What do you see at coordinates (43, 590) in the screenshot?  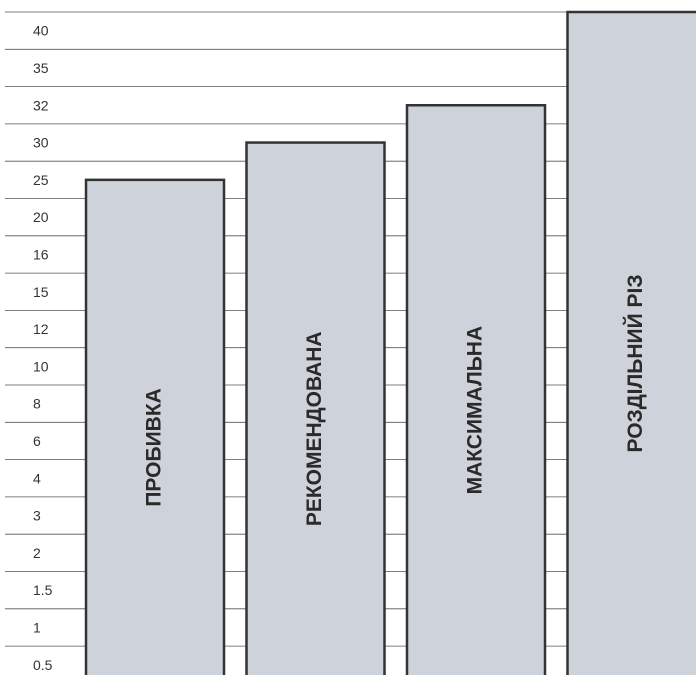 I see `y-tick-label: 1.5` at bounding box center [43, 590].